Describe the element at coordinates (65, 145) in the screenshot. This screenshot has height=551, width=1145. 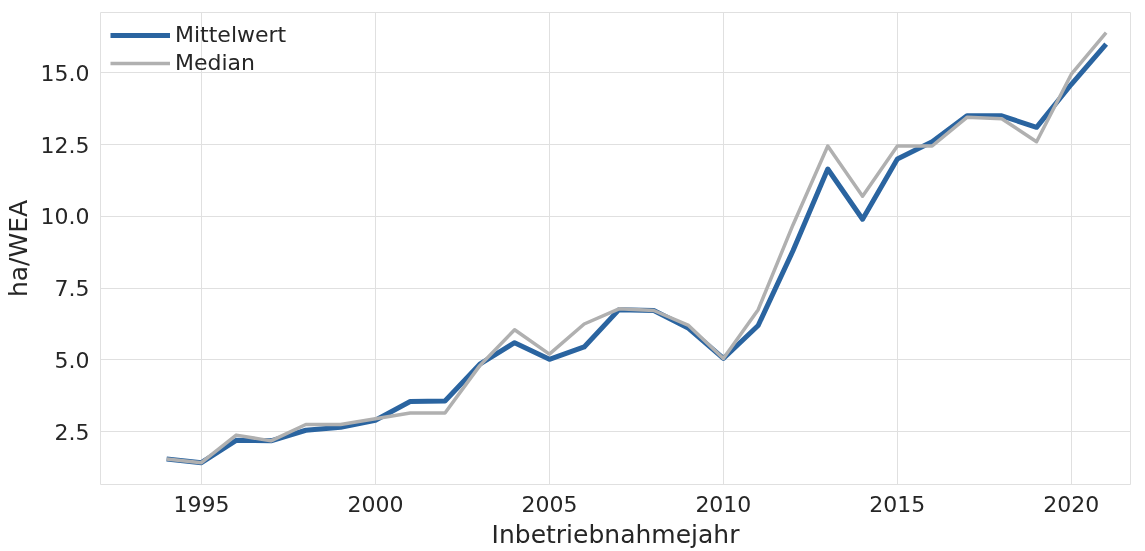
I see `y-tick-label: 12.5` at that location.